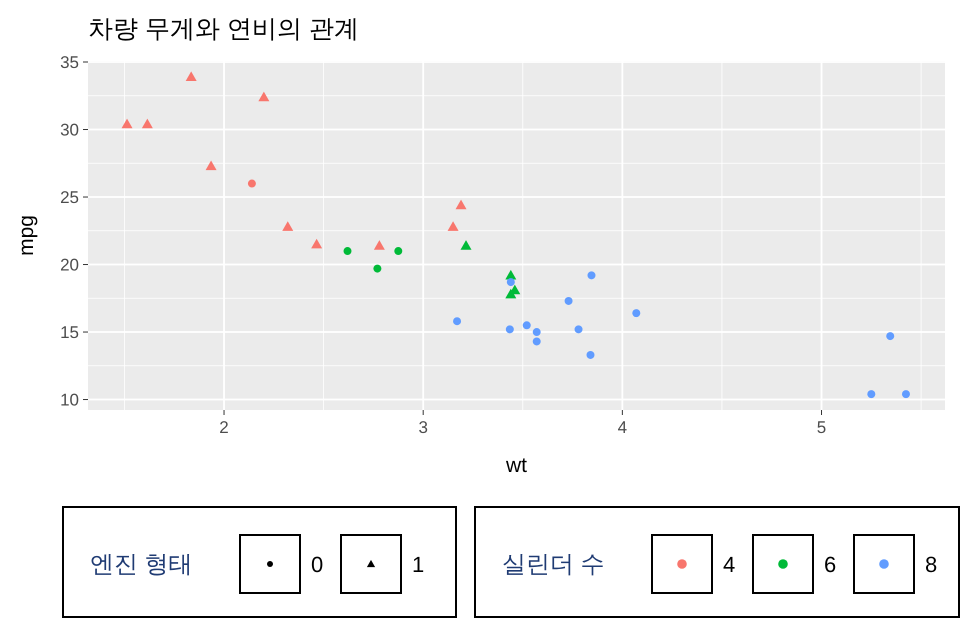 Image resolution: width=960 pixels, height=633 pixels. I want to click on x-tick-label: 4, so click(623, 427).